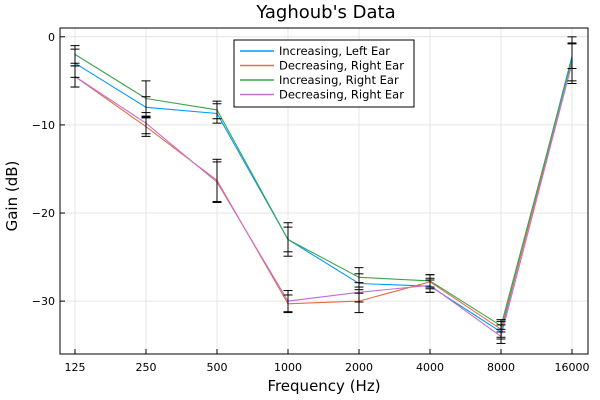  I want to click on legend-item: Increasing, Left Ear, so click(315, 51).